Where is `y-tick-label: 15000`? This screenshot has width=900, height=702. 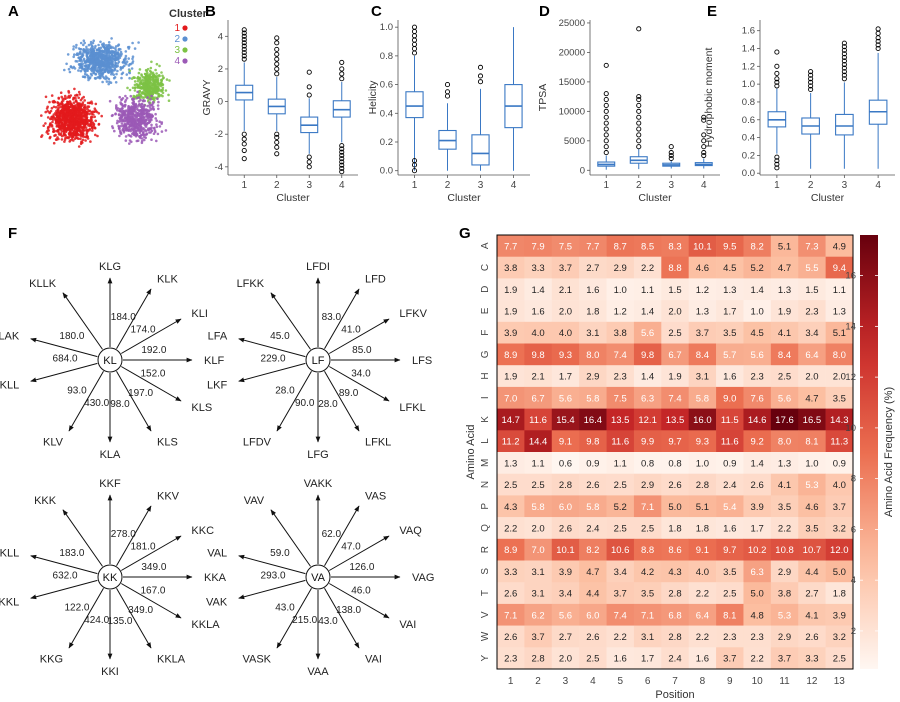 y-tick-label: 15000 is located at coordinates (572, 82).